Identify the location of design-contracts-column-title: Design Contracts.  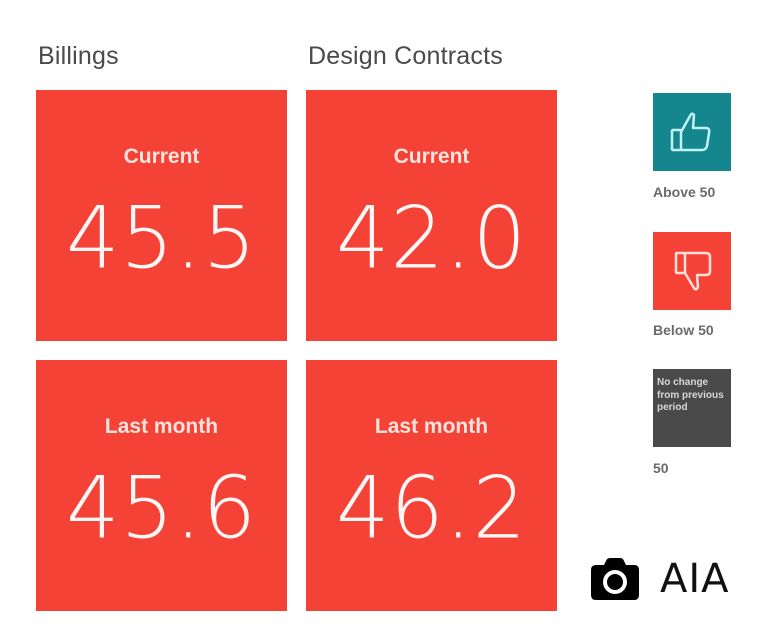
(405, 56).